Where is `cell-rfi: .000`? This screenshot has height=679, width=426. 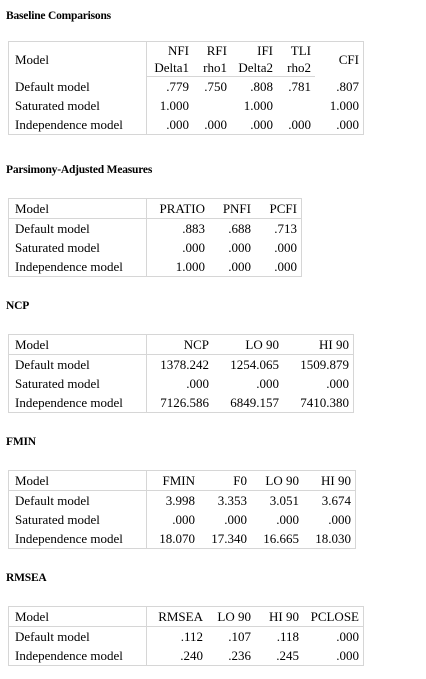 cell-rfi: .000 is located at coordinates (215, 124).